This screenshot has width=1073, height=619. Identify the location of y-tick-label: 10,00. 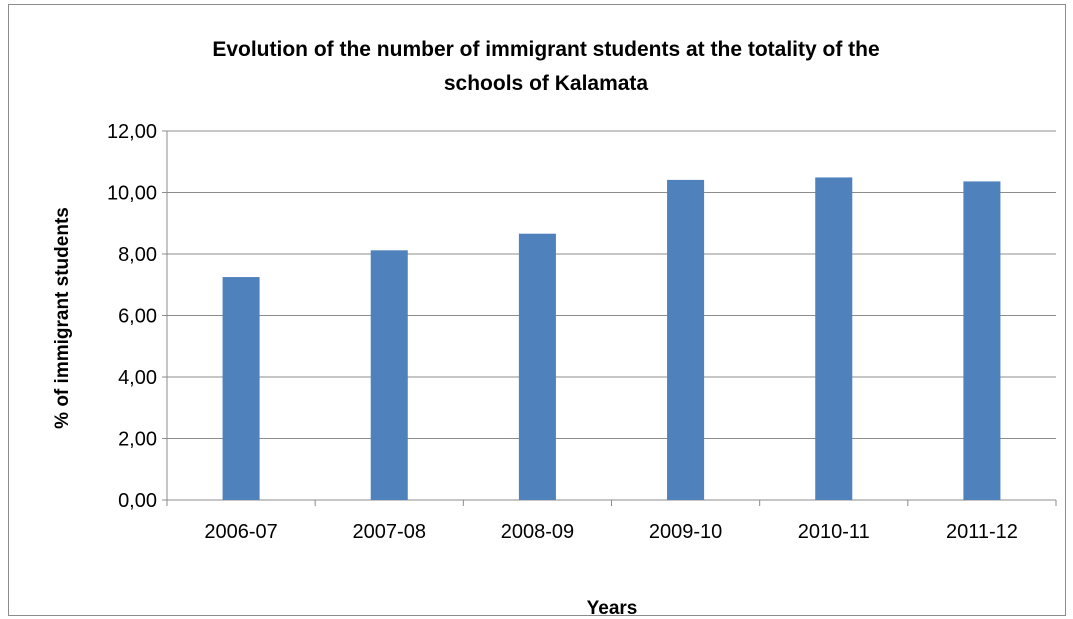
(132, 194).